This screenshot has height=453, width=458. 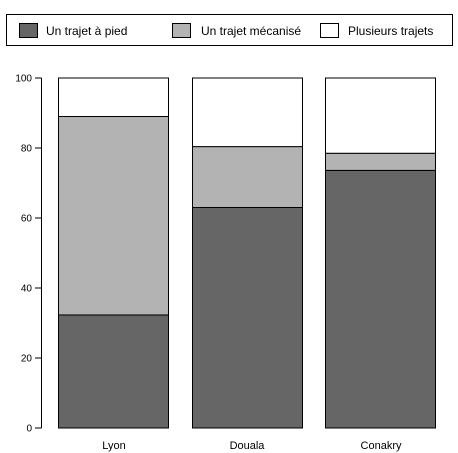 What do you see at coordinates (28, 254) in the screenshot?
I see `y-axis: 0 20 40 60 80 100` at bounding box center [28, 254].